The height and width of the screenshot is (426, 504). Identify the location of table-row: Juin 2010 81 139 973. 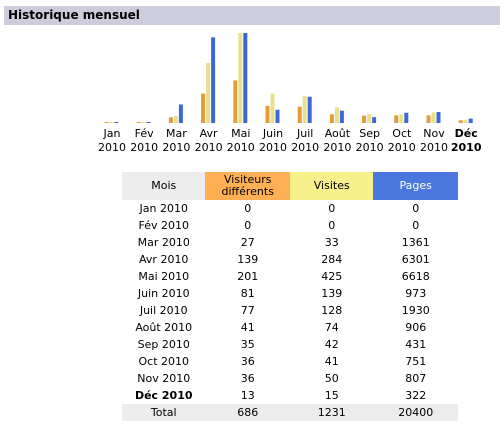
(290, 293).